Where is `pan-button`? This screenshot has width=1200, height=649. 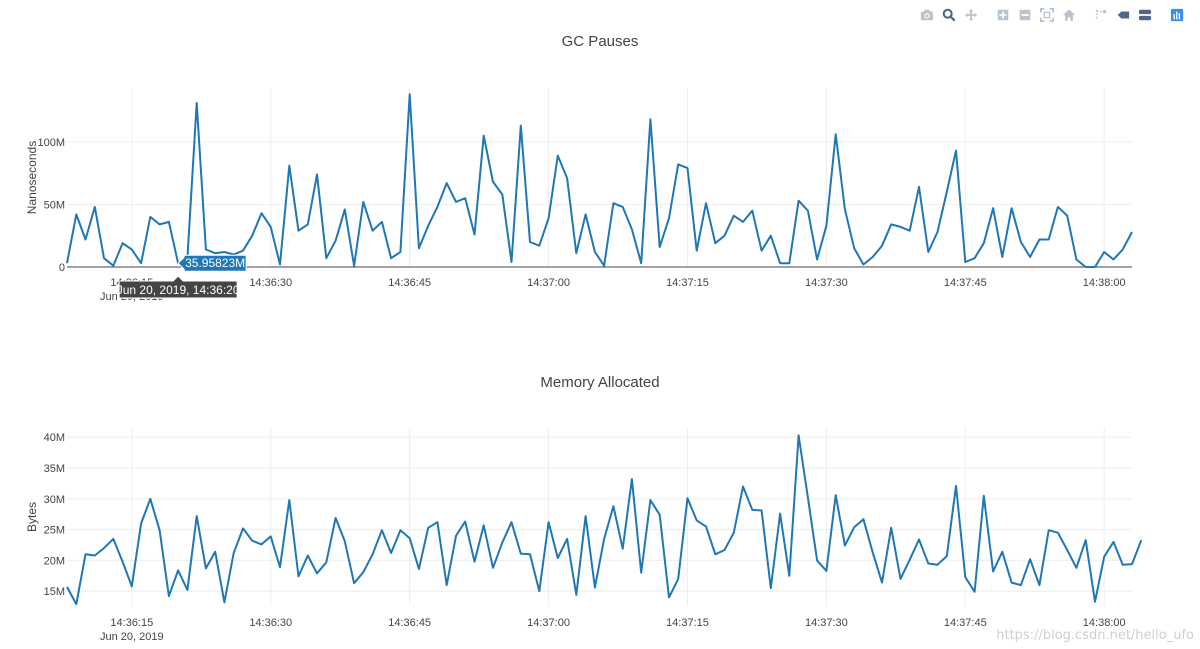 pan-button is located at coordinates (971, 15).